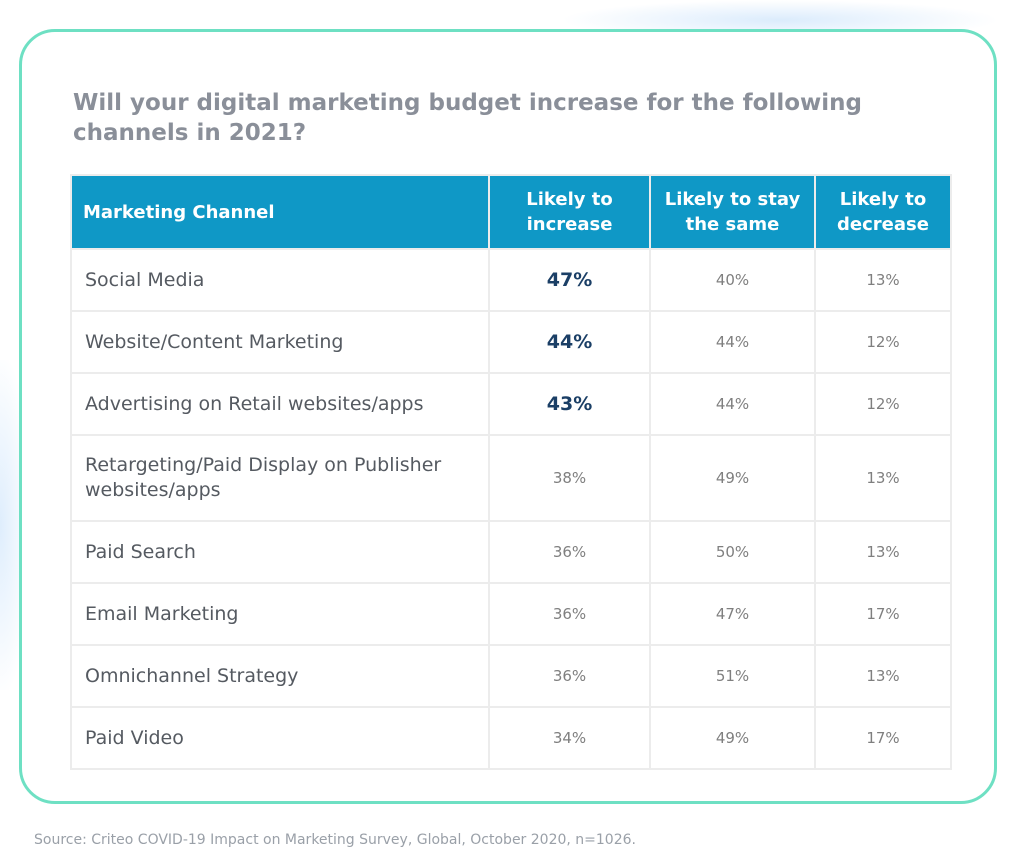  What do you see at coordinates (569, 738) in the screenshot?
I see `increase-cell: 34%` at bounding box center [569, 738].